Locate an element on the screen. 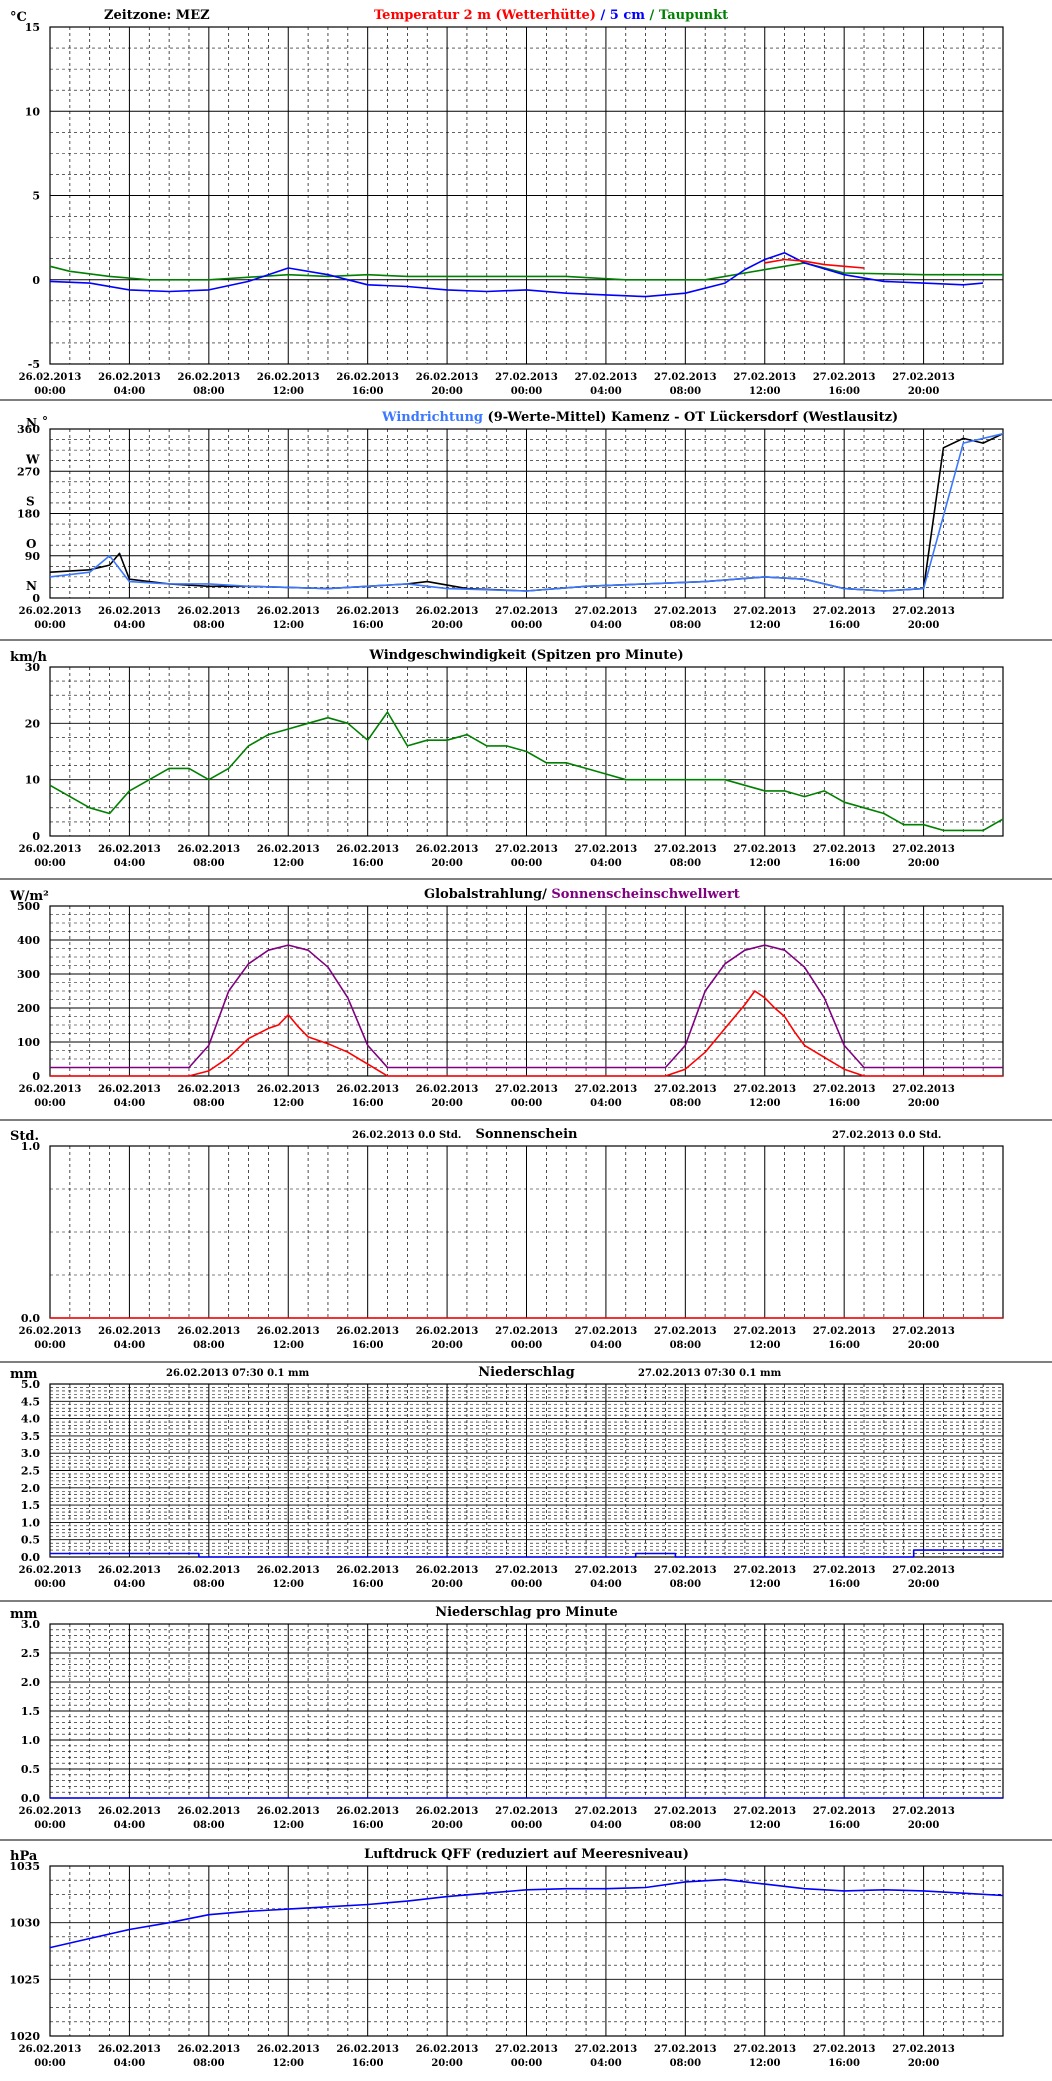 This screenshot has width=1052, height=2081. day-total: 26.02.2013 07:30 0.1 mm is located at coordinates (238, 1373).